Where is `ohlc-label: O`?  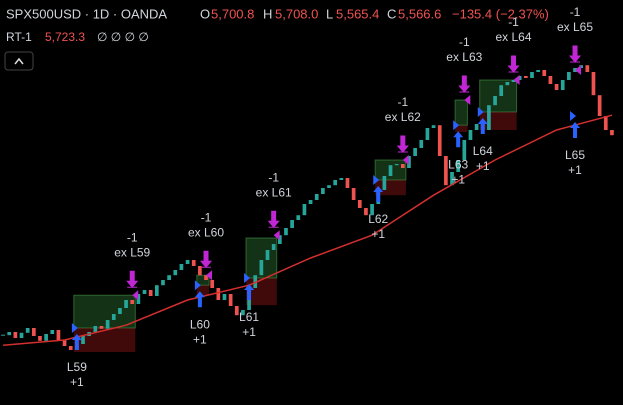 ohlc-label: O is located at coordinates (205, 13).